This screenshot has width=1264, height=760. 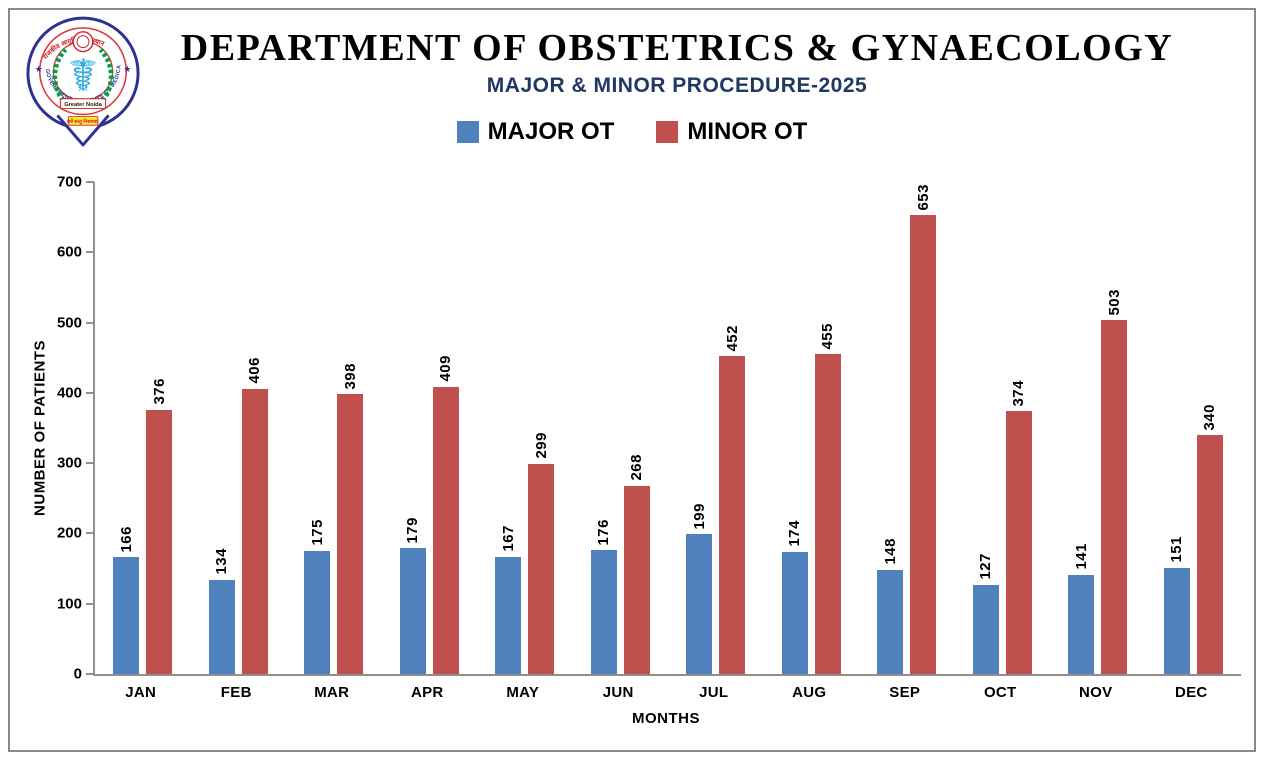 I want to click on page-subtitle: MAJOR & MINOR PROCEDURE-2025, so click(x=677, y=85).